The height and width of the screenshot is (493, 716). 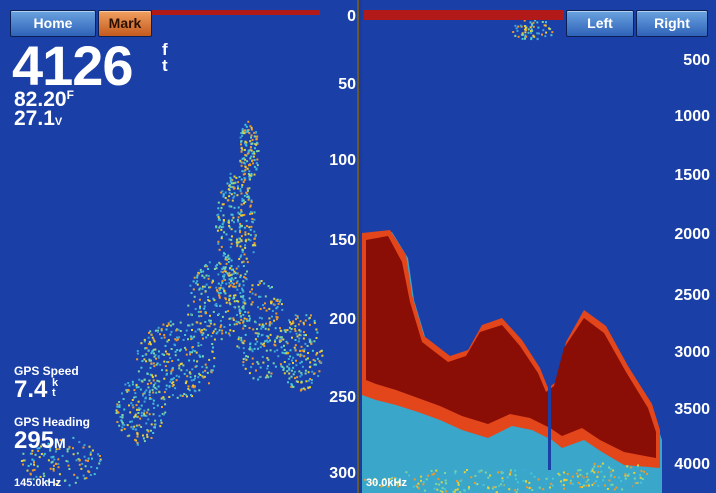 What do you see at coordinates (44, 100) in the screenshot?
I see `temperature-readout: 82.20F` at bounding box center [44, 100].